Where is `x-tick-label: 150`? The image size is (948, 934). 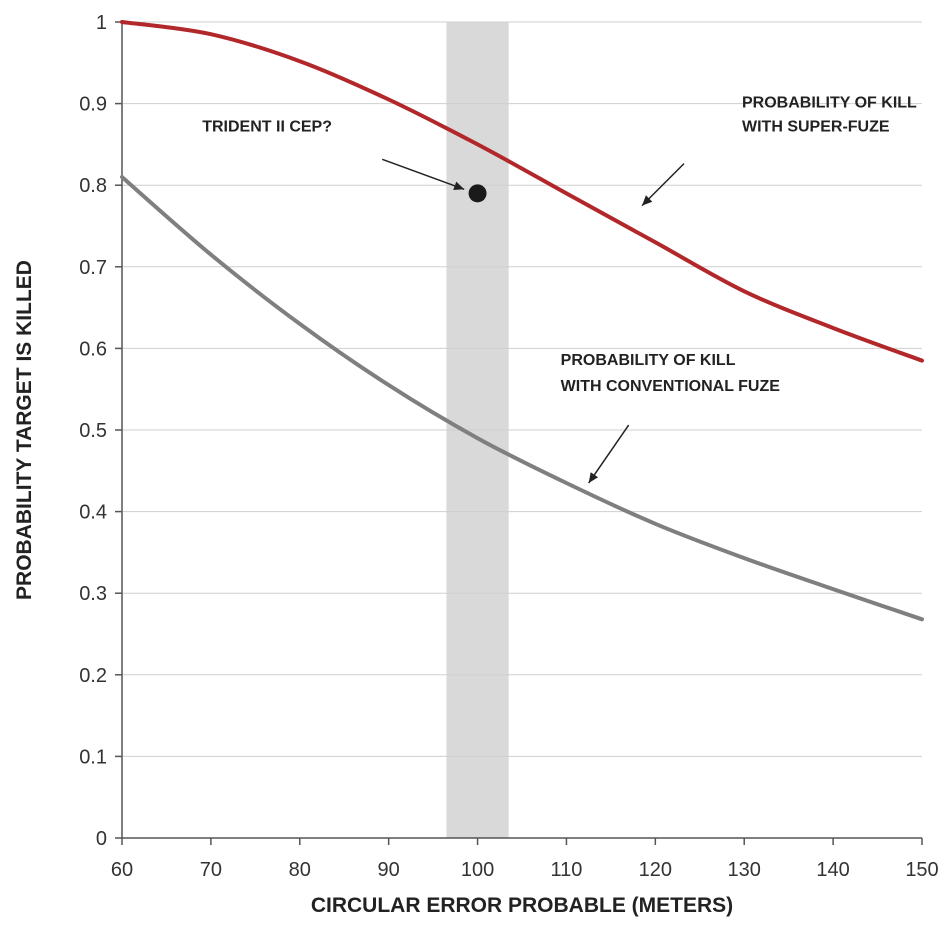 x-tick-label: 150 is located at coordinates (921, 870).